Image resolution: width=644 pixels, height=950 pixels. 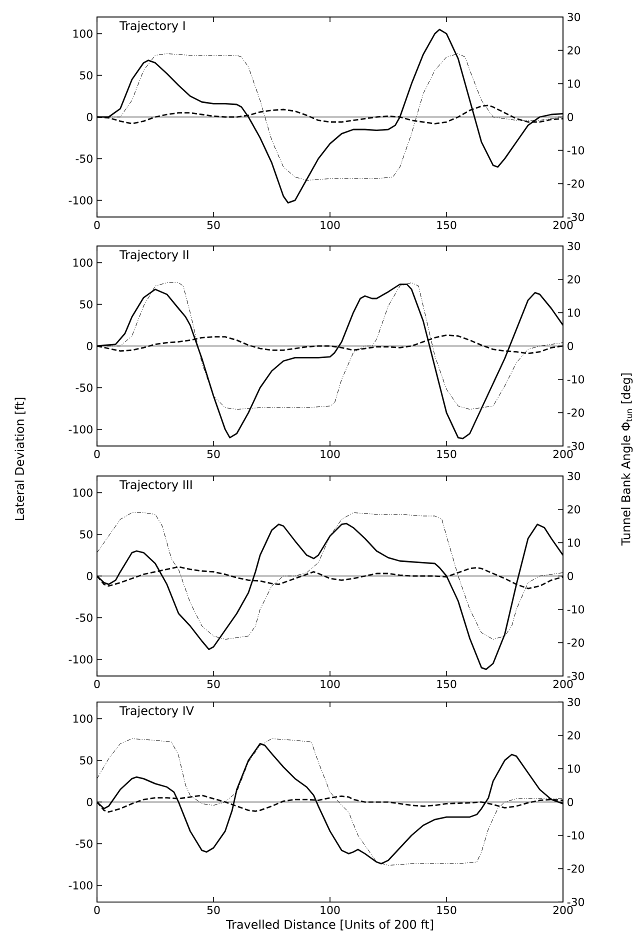 What do you see at coordinates (155, 486) in the screenshot?
I see `chart-title: Trajectory III` at bounding box center [155, 486].